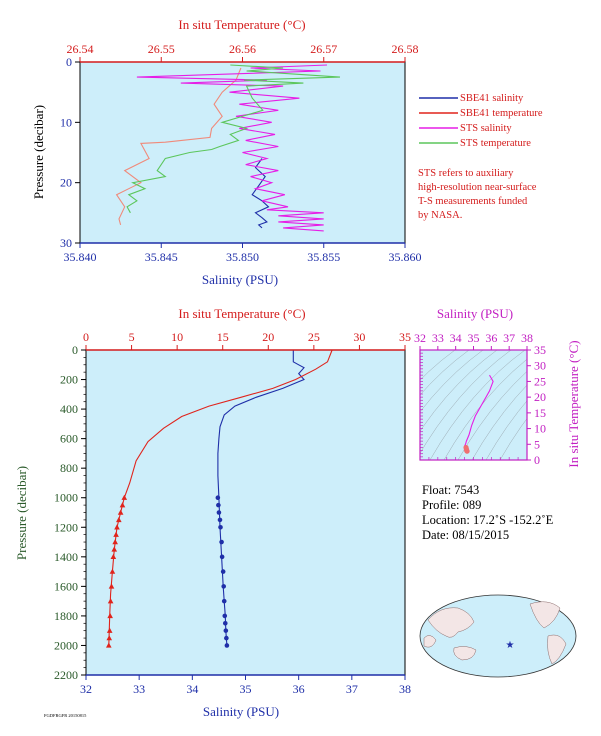 This screenshot has height=736, width=601. What do you see at coordinates (498, 636) in the screenshot?
I see `world-map-inset: ★` at bounding box center [498, 636].